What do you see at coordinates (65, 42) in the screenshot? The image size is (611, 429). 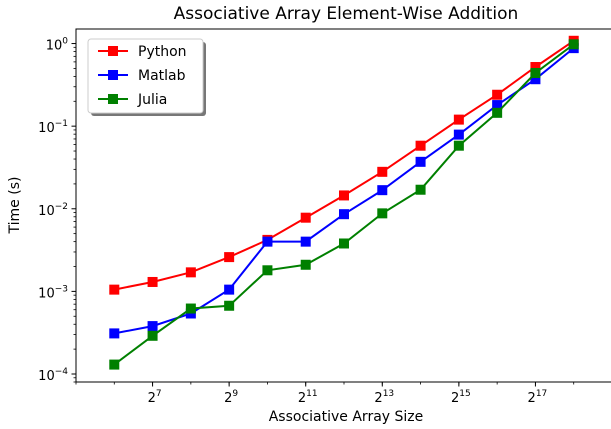 I see `y-tick-label-exponent: 0` at bounding box center [65, 42].